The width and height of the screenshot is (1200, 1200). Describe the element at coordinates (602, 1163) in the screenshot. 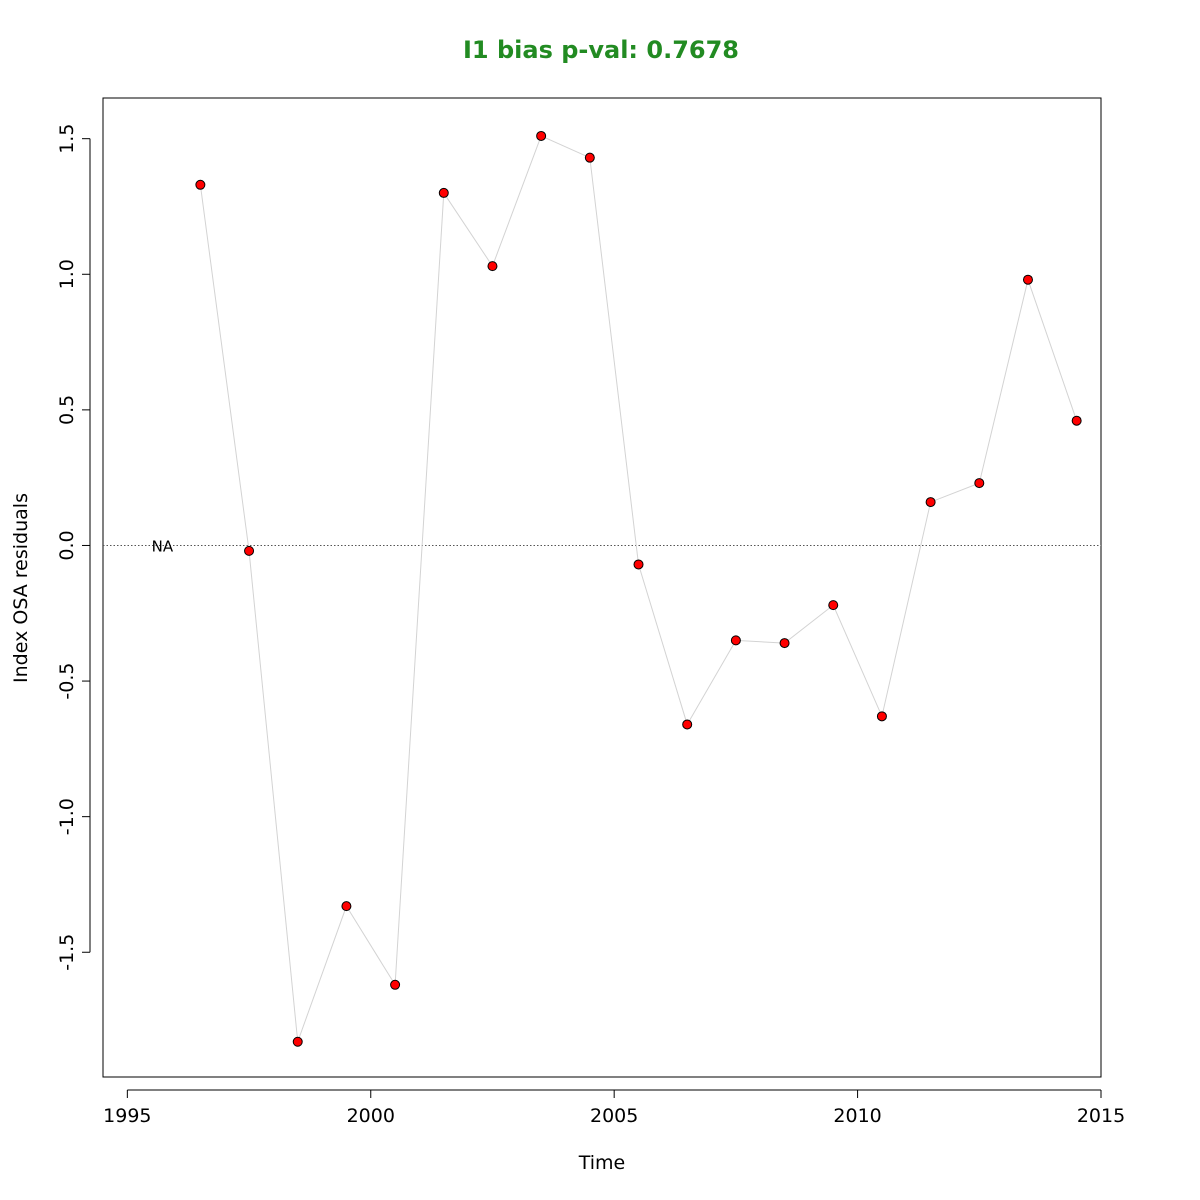

I see `x-axis-label: Time` at that location.